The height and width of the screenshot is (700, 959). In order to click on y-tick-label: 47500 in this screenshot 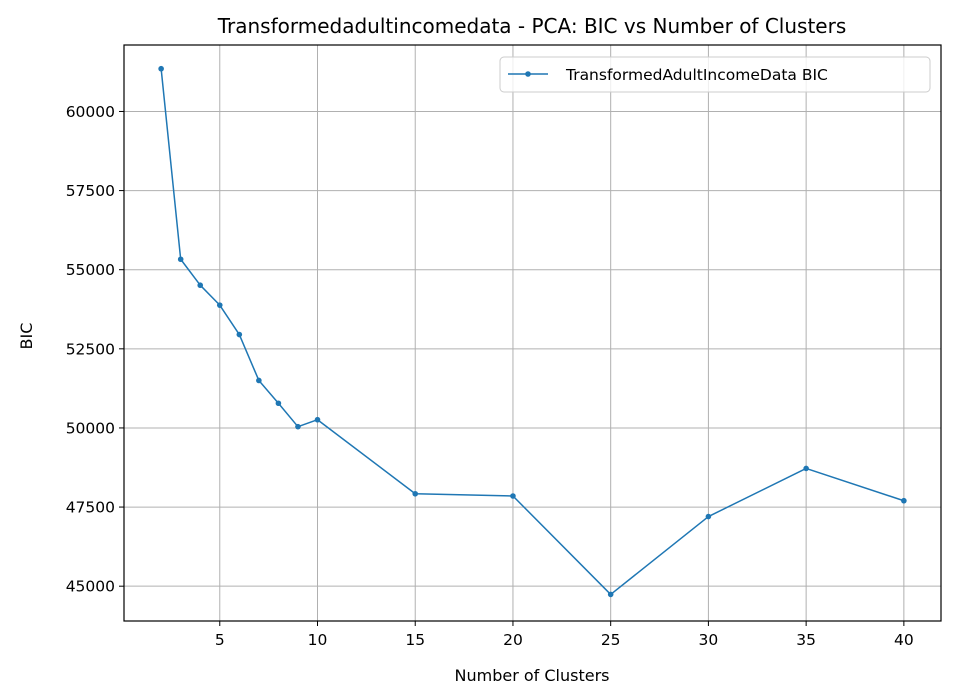, I will do `click(90, 508)`.